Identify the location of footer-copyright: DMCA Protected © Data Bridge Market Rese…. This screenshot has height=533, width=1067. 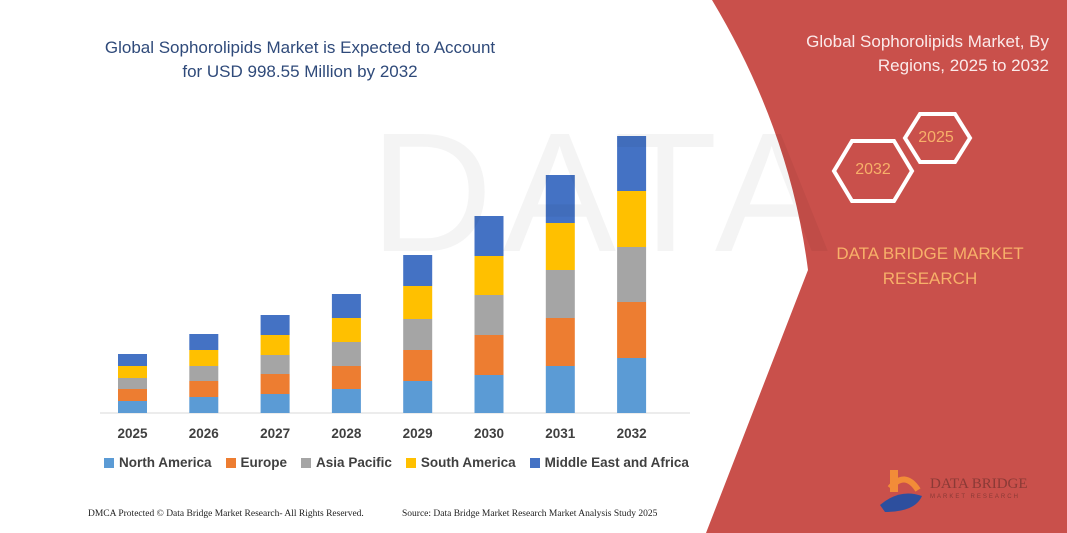
(226, 514).